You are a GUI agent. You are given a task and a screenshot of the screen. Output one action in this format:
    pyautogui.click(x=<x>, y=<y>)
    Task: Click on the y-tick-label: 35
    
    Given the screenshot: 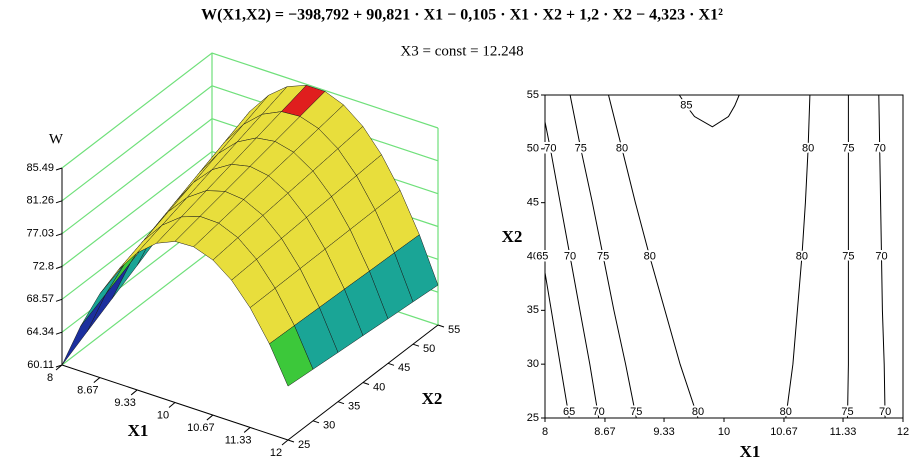 What is the action you would take?
    pyautogui.click(x=533, y=310)
    